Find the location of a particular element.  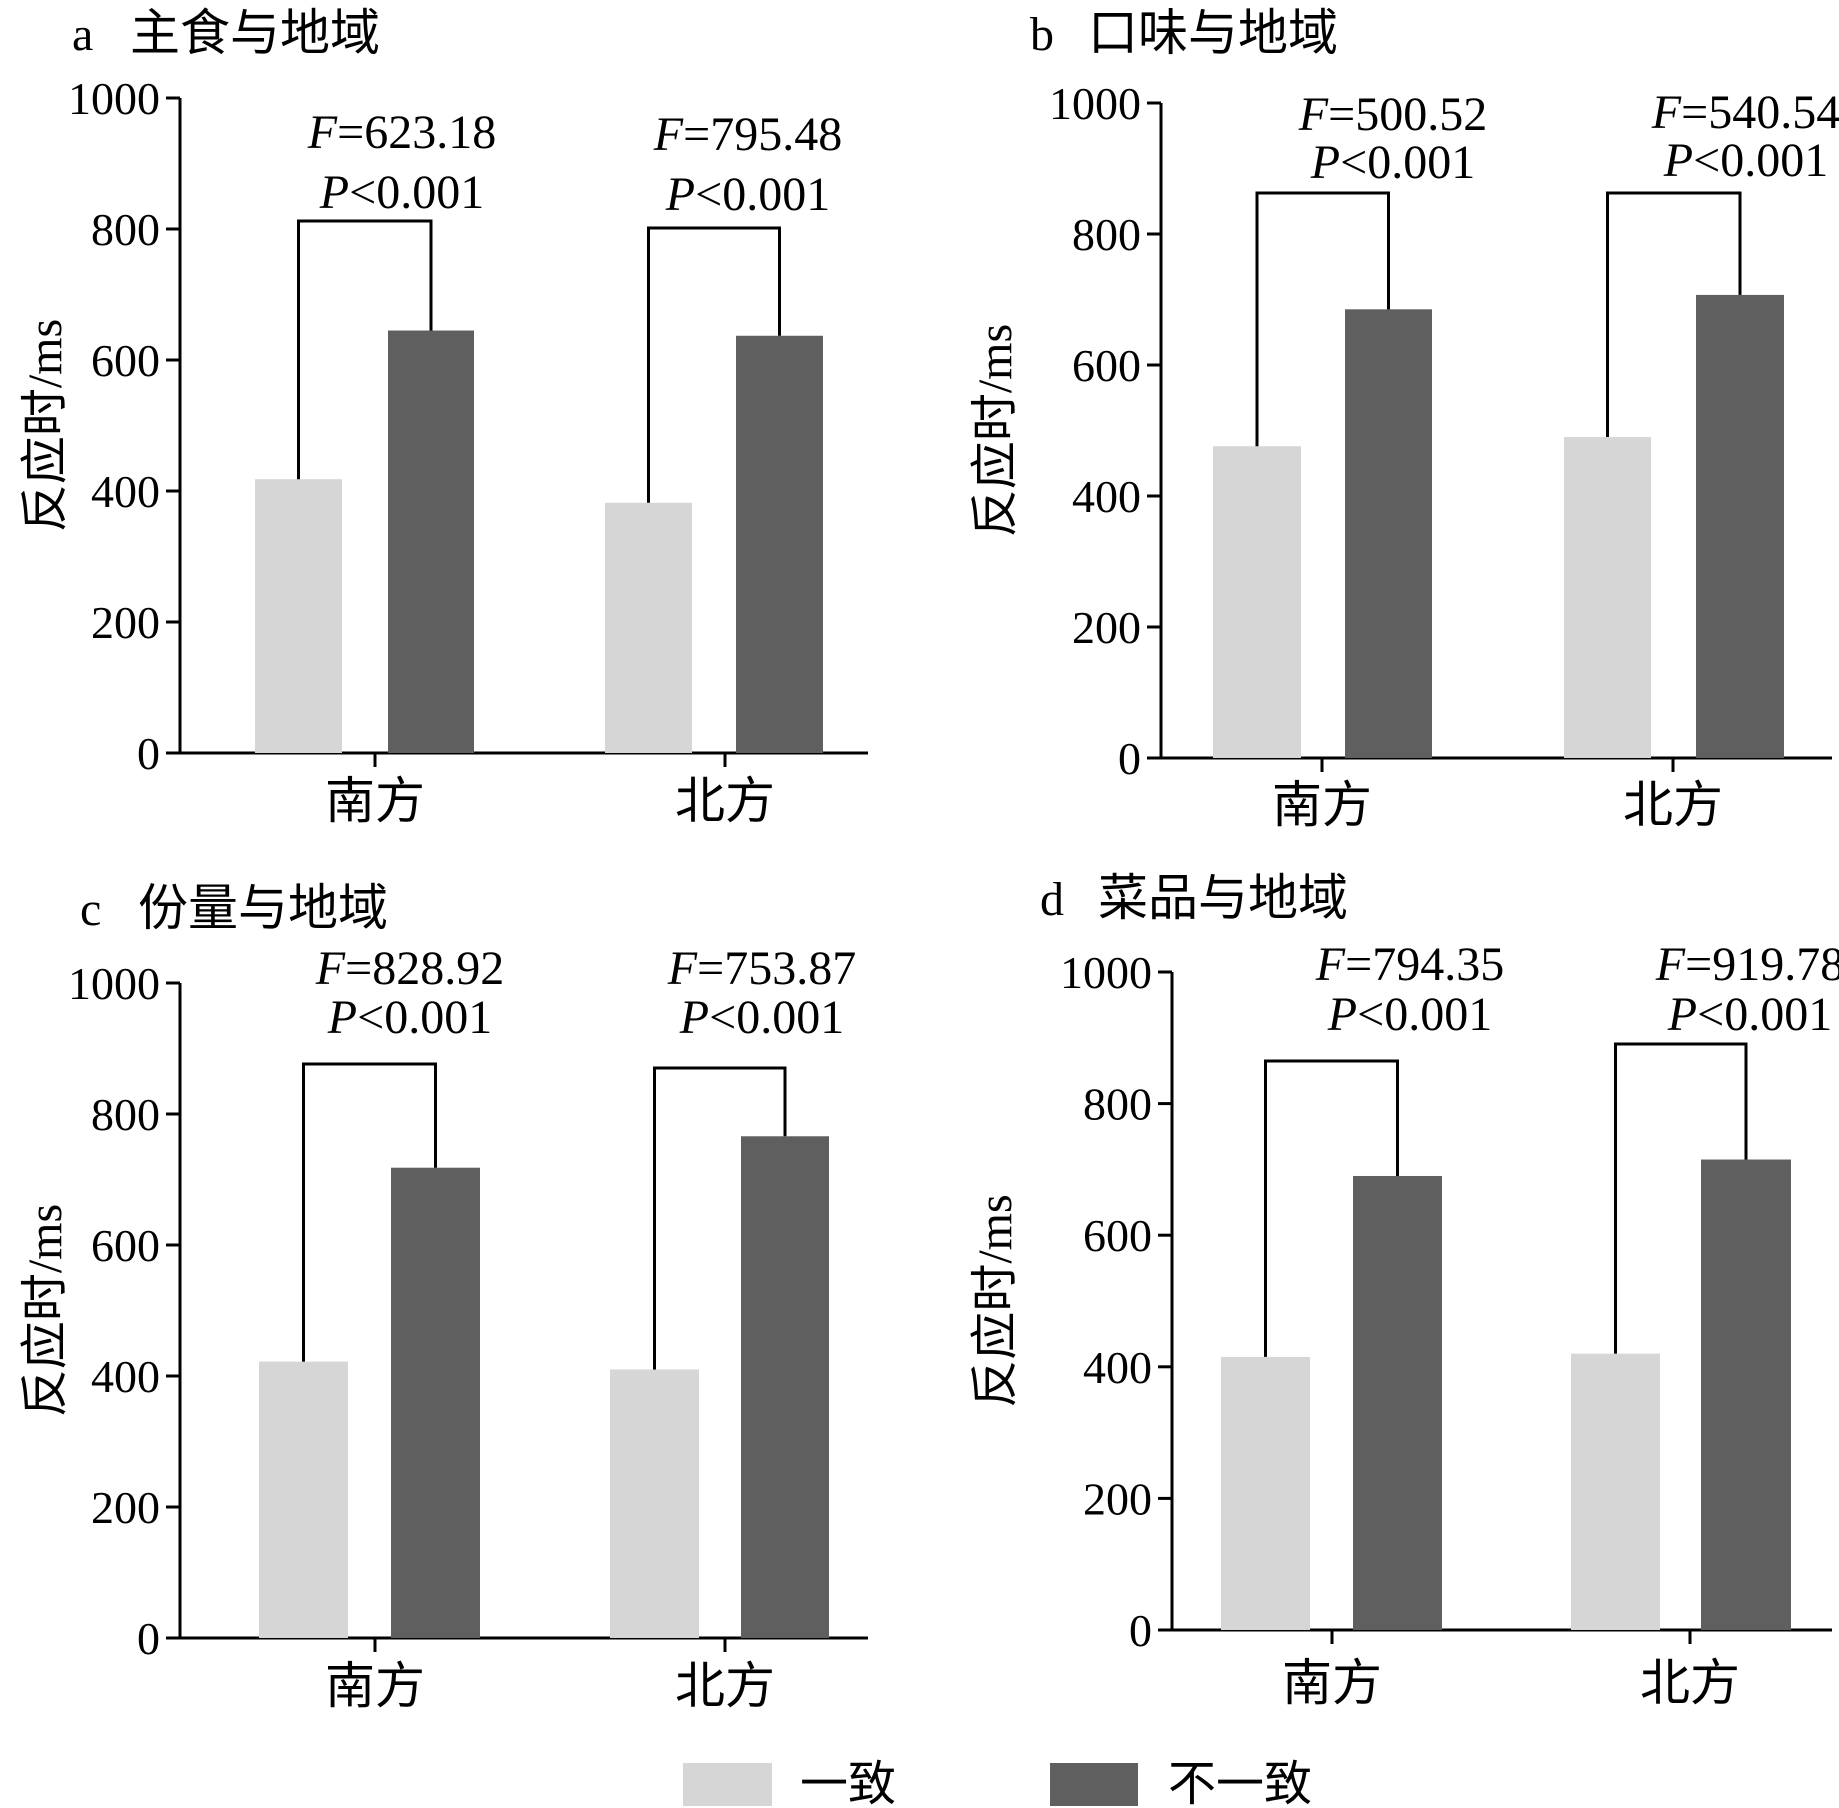

f-statistic-label: F=795.48 is located at coordinates (747, 134).